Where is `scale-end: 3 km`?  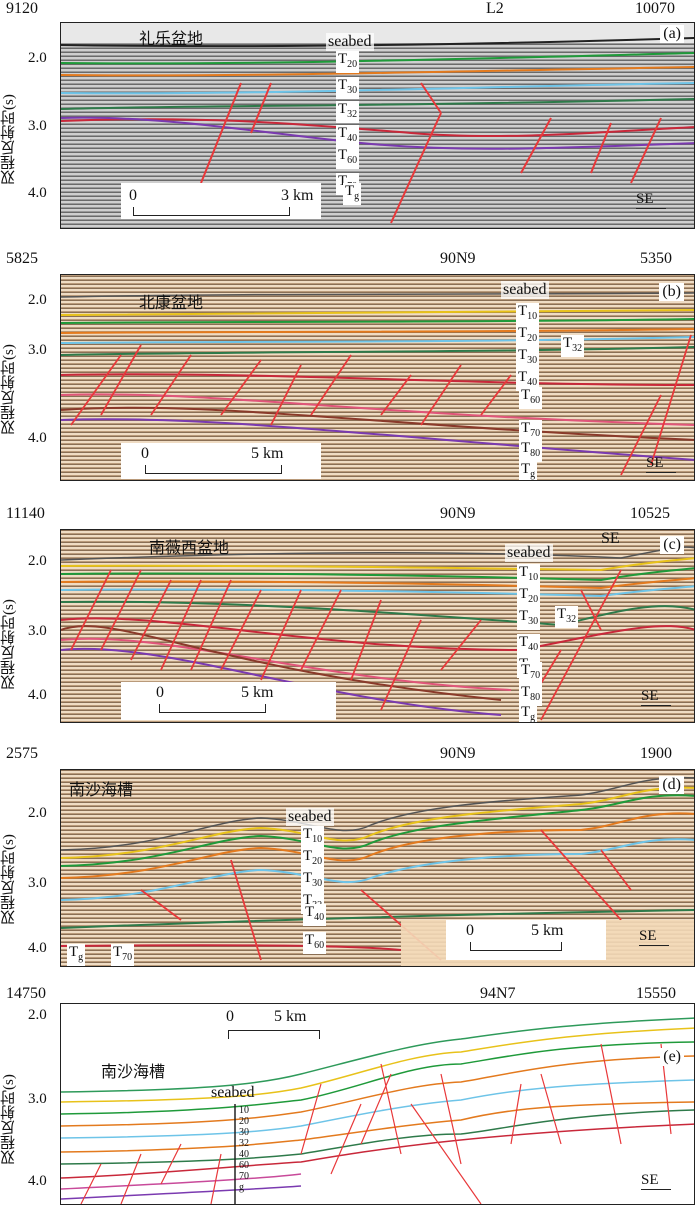
scale-end: 3 km is located at coordinates (297, 195).